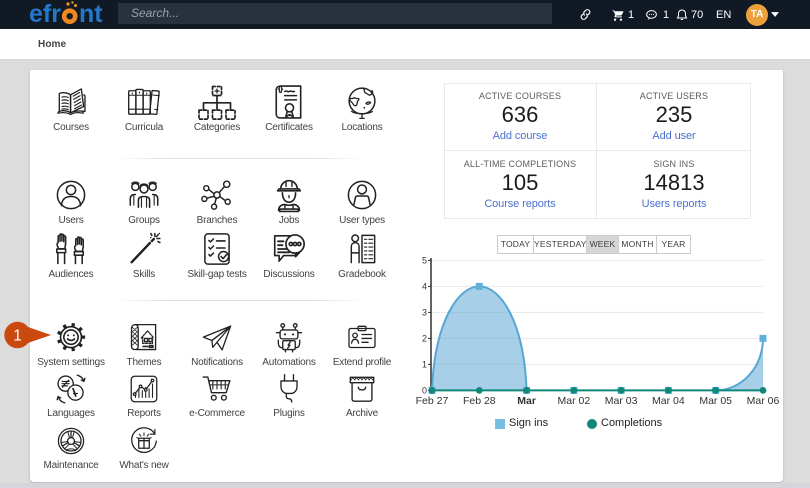 This screenshot has width=810, height=488. What do you see at coordinates (424, 339) in the screenshot?
I see `svg-text: 2` at bounding box center [424, 339].